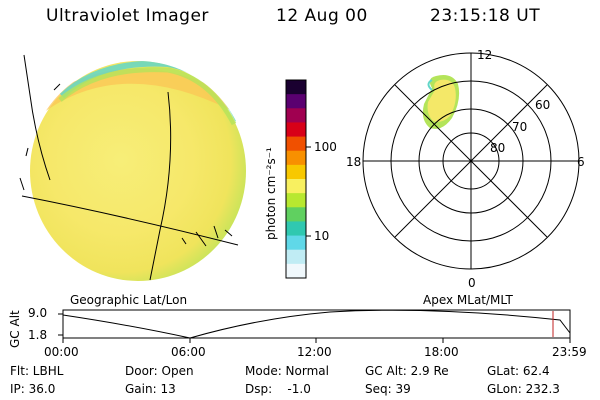 This screenshot has height=400, width=600. I want to click on altitude-axis-label: GC Alt, so click(15, 329).